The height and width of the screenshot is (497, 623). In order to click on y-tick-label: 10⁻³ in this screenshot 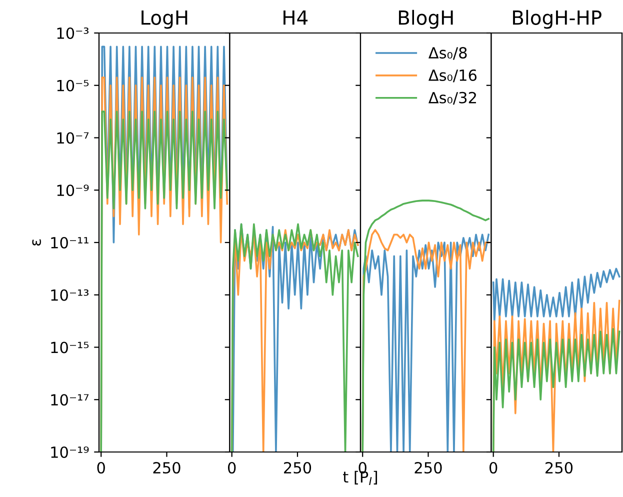, I will do `click(72, 33)`.